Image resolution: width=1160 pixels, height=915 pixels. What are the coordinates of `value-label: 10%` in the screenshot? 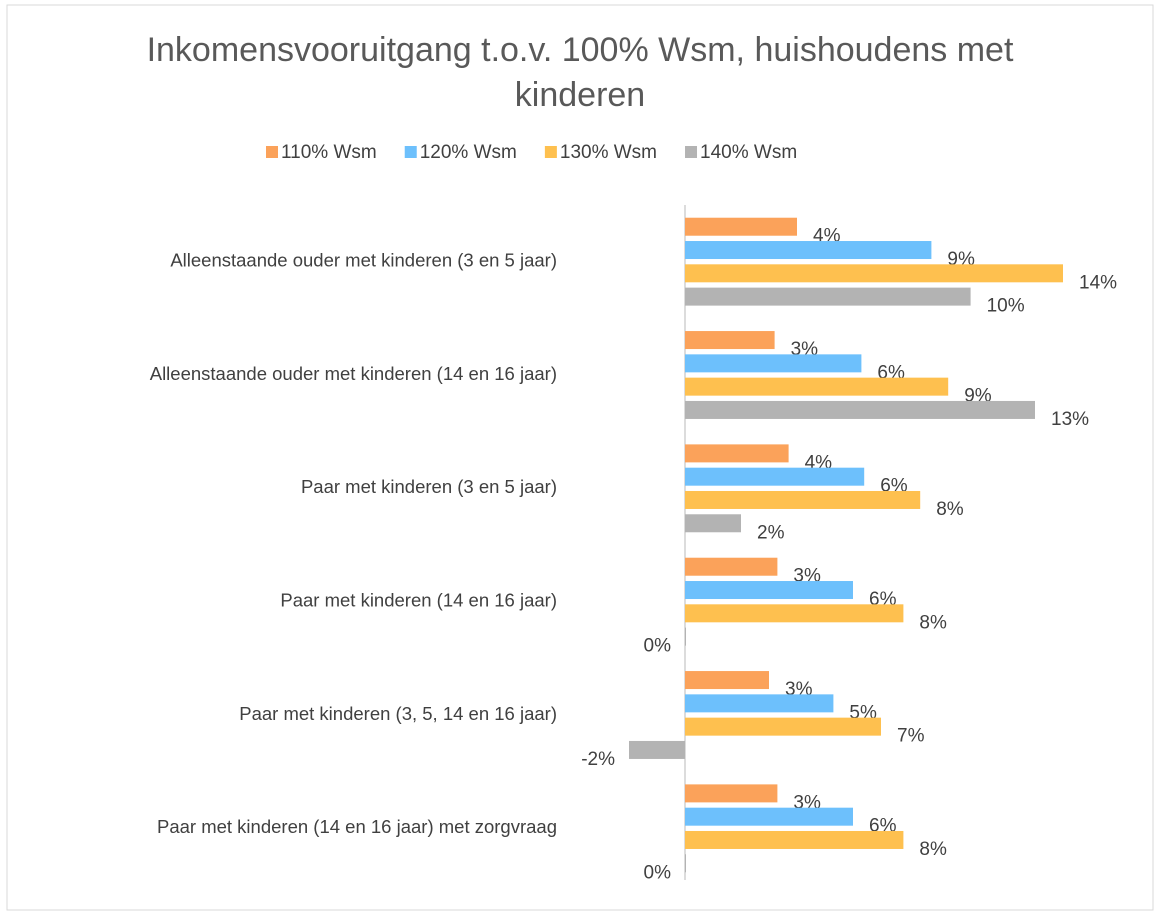 It's located at (1006, 306).